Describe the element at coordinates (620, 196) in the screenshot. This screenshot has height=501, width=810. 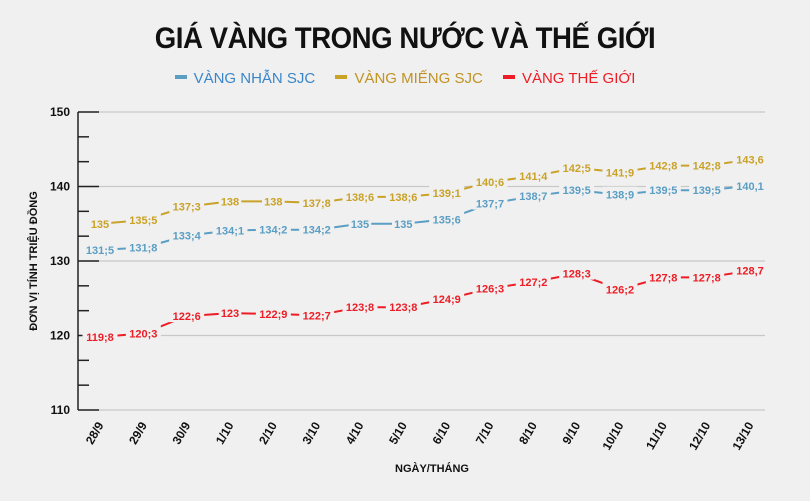
I see `data-label: 138;9` at that location.